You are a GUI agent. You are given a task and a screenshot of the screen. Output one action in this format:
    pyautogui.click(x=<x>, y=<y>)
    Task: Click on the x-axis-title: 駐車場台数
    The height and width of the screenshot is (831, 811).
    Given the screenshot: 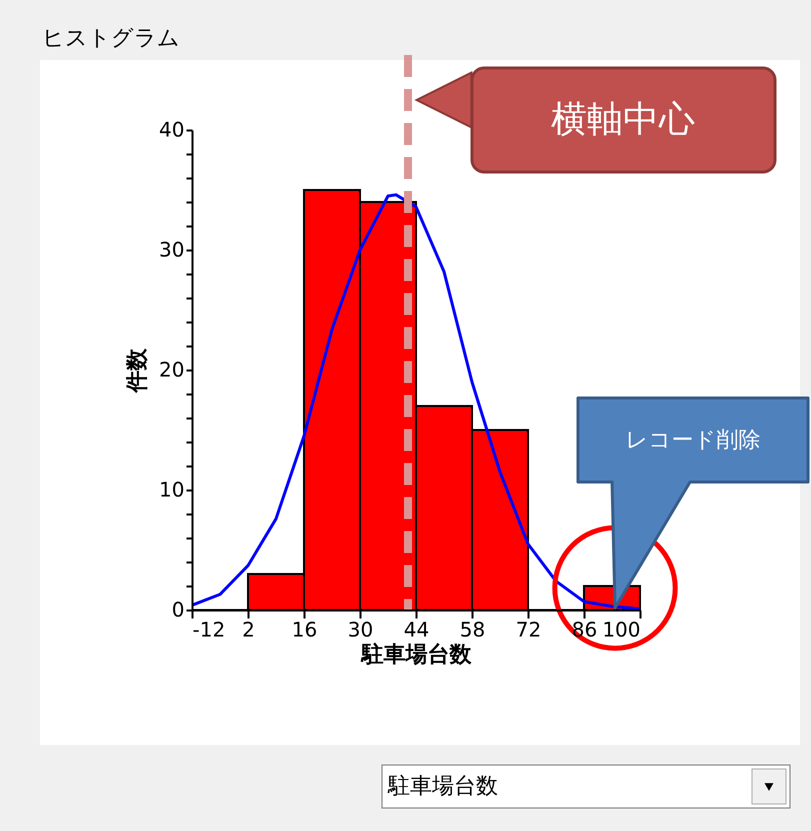 What is the action you would take?
    pyautogui.click(x=416, y=655)
    